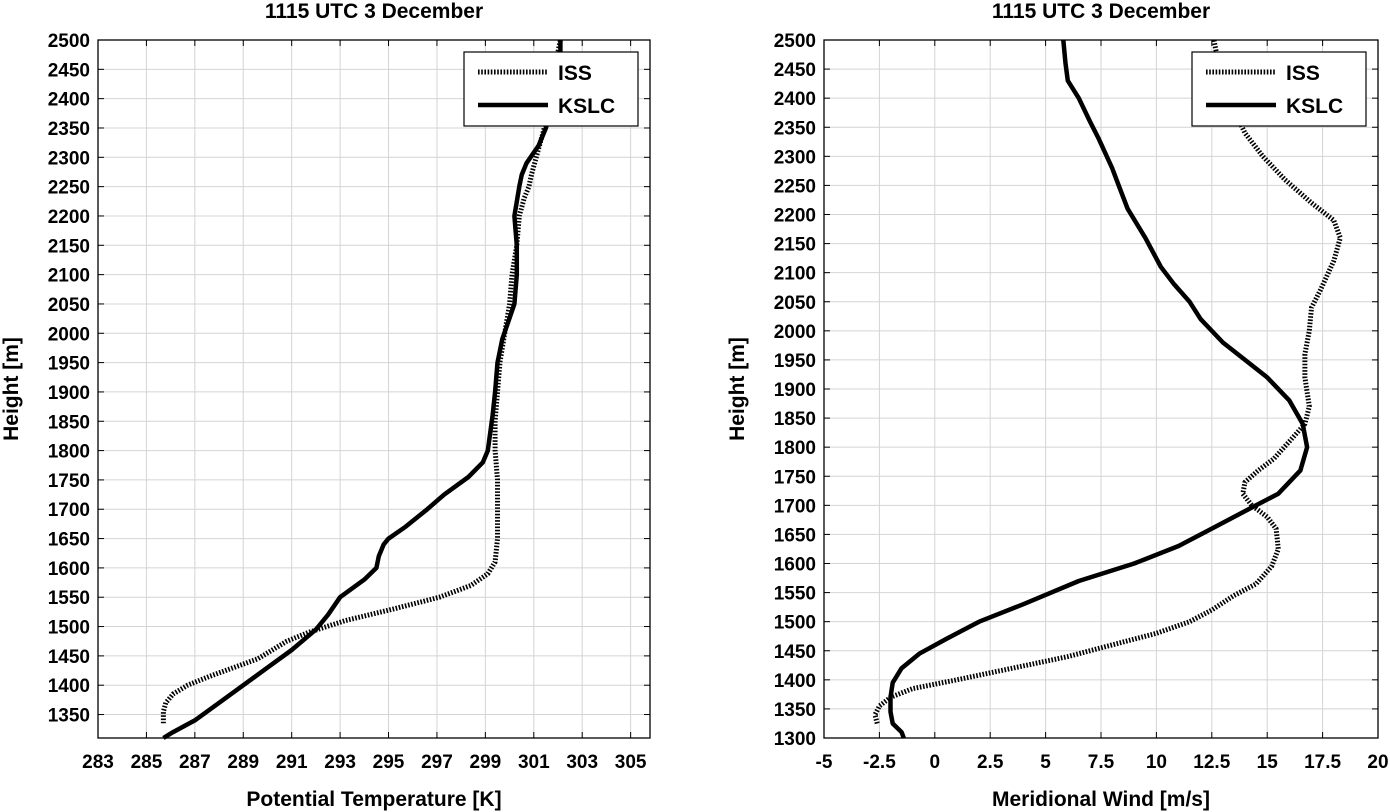 The width and height of the screenshot is (1390, 812). What do you see at coordinates (69, 70) in the screenshot?
I see `left-ytick-label: 2450` at bounding box center [69, 70].